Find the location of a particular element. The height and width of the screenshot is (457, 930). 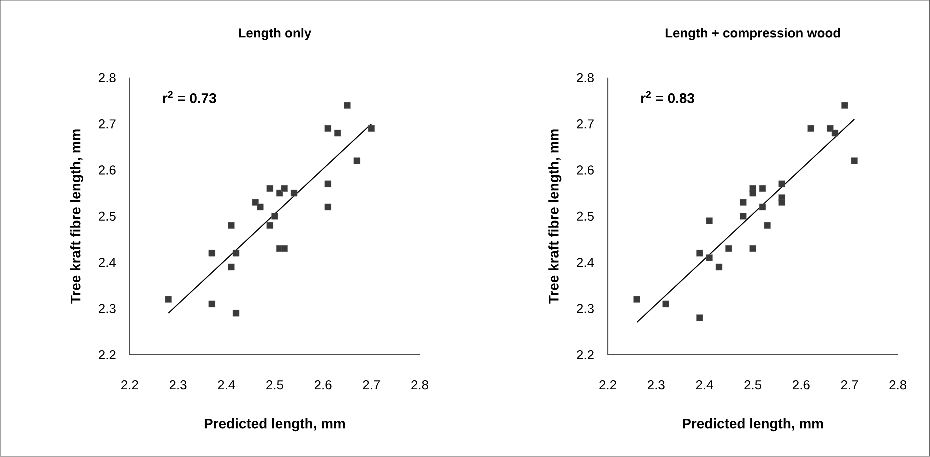

chart-title: Length + compression wood is located at coordinates (753, 34).